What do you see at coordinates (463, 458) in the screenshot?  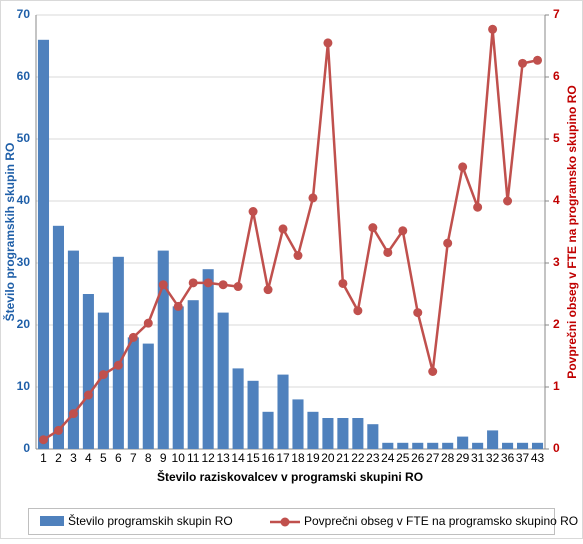 I see `x-tick-label: 29` at bounding box center [463, 458].